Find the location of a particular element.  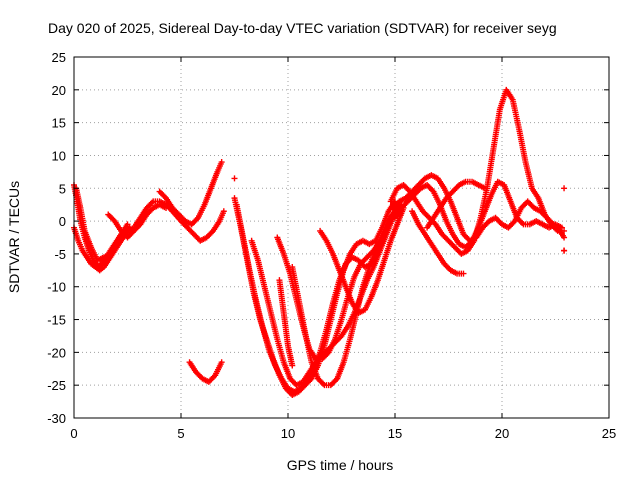

y-tick-label: 10 is located at coordinates (59, 155).